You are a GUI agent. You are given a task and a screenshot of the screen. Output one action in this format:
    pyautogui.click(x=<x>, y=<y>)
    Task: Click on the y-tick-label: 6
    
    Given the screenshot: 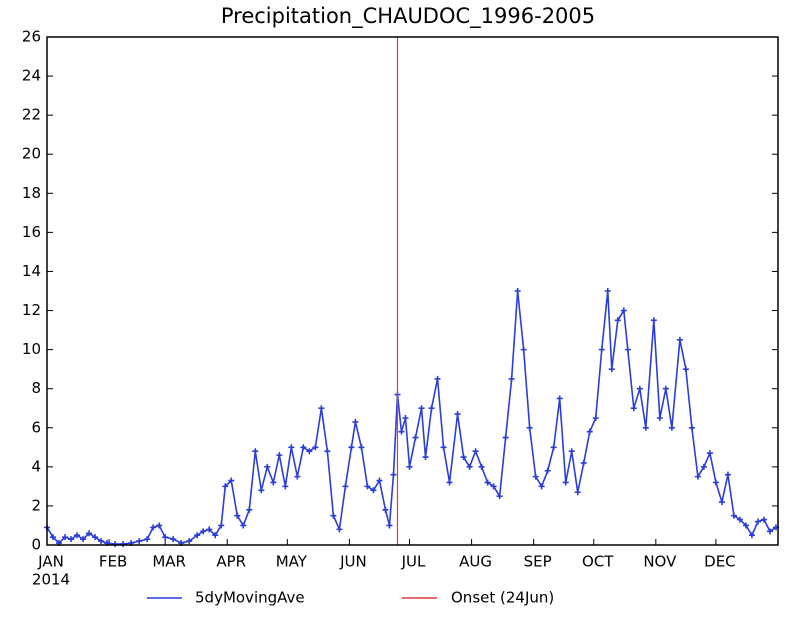 What is the action you would take?
    pyautogui.click(x=36, y=427)
    